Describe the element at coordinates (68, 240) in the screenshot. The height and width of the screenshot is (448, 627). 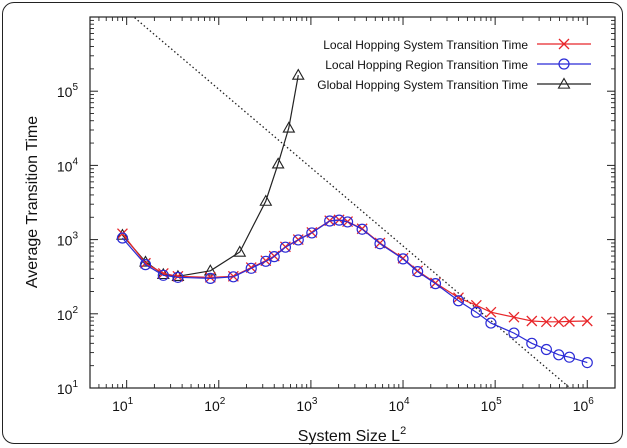
I see `y-tick-label: 10³` at that location.